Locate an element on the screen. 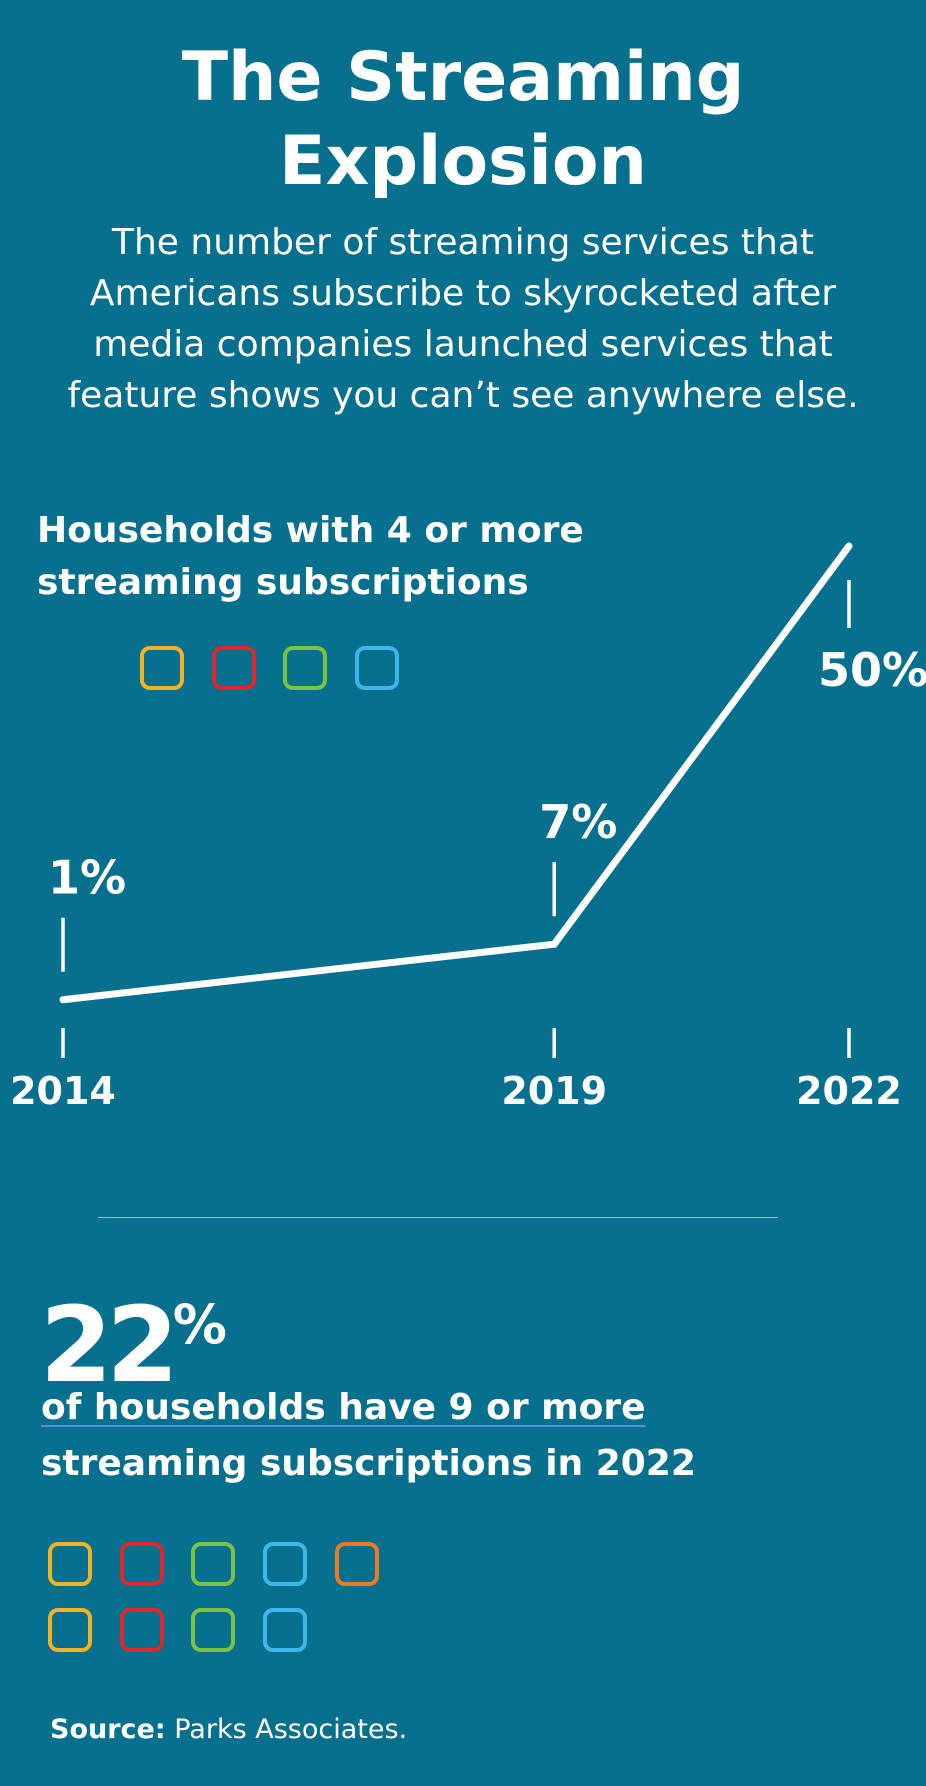  title-line-1: The Streaming is located at coordinates (463, 77).